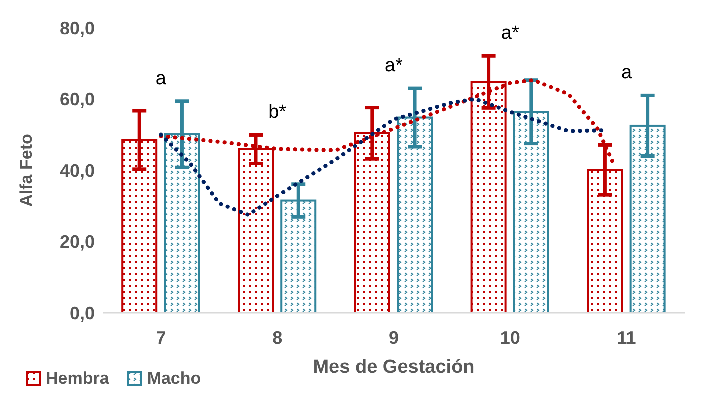  Describe the element at coordinates (82, 313) in the screenshot. I see `y-tick-label: 0,0` at that location.